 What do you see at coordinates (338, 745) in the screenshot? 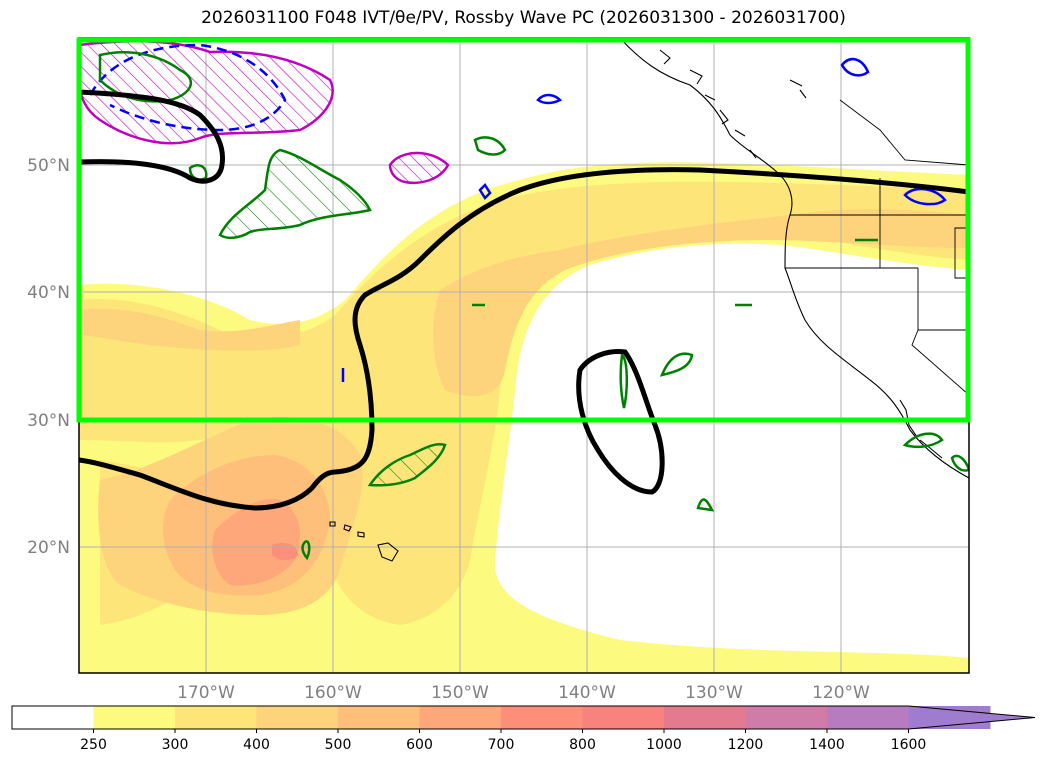
I see `colorbar-tick-label: 500` at bounding box center [338, 745].